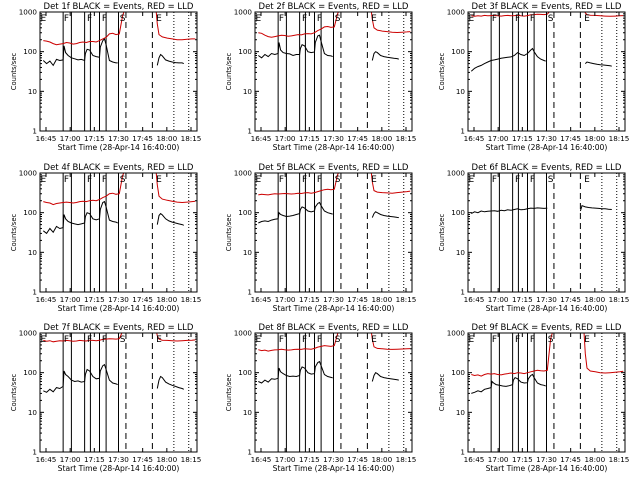  Describe the element at coordinates (119, 328) in the screenshot. I see `chart-title: Det 7f BLACK = Events, RED = LLD` at that location.